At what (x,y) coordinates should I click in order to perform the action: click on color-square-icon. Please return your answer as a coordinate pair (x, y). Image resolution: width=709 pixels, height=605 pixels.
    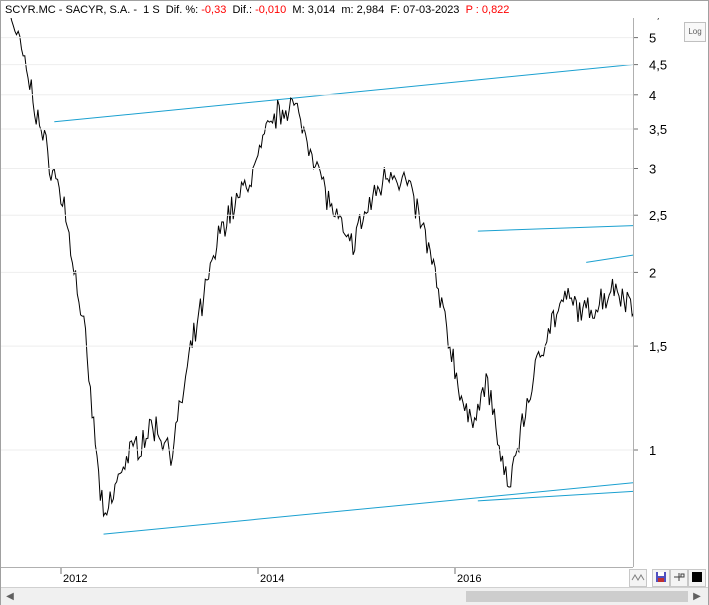
    Looking at the image, I should click on (697, 577).